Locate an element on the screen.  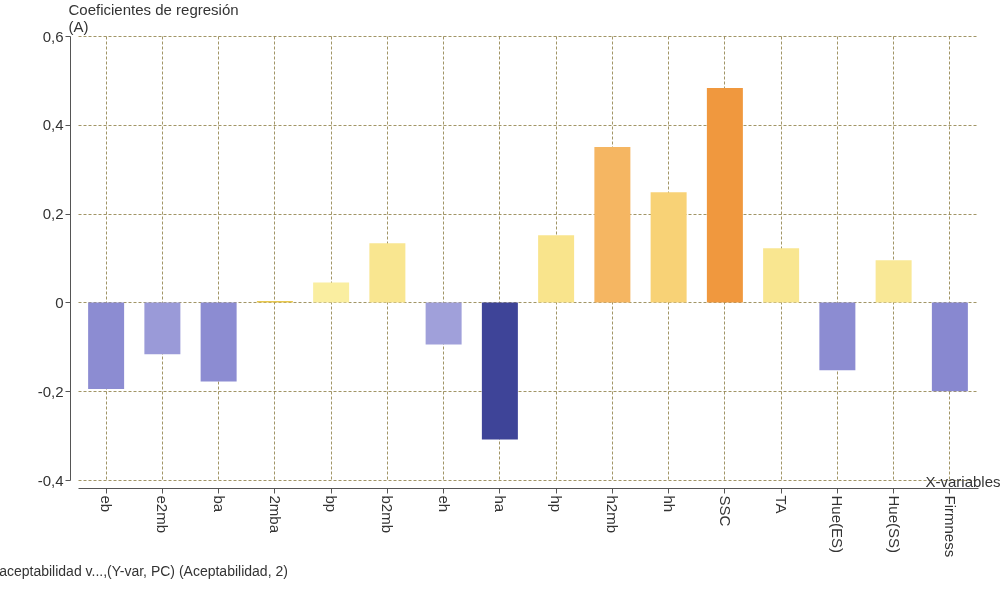
x-tick-label: 2mba is located at coordinates (275, 514).